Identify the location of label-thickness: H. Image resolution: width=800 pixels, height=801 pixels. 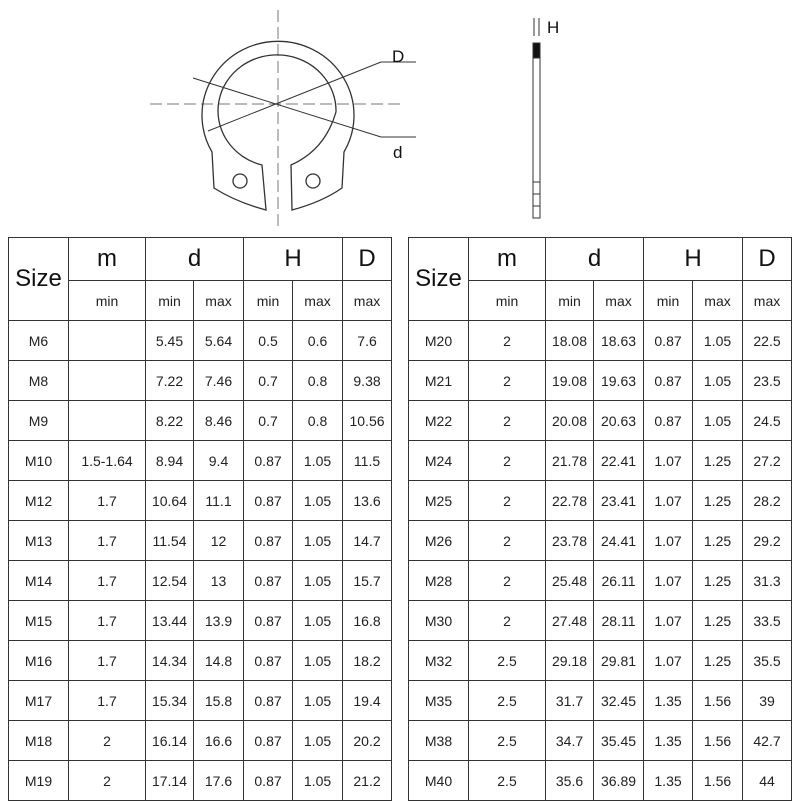
(553, 27).